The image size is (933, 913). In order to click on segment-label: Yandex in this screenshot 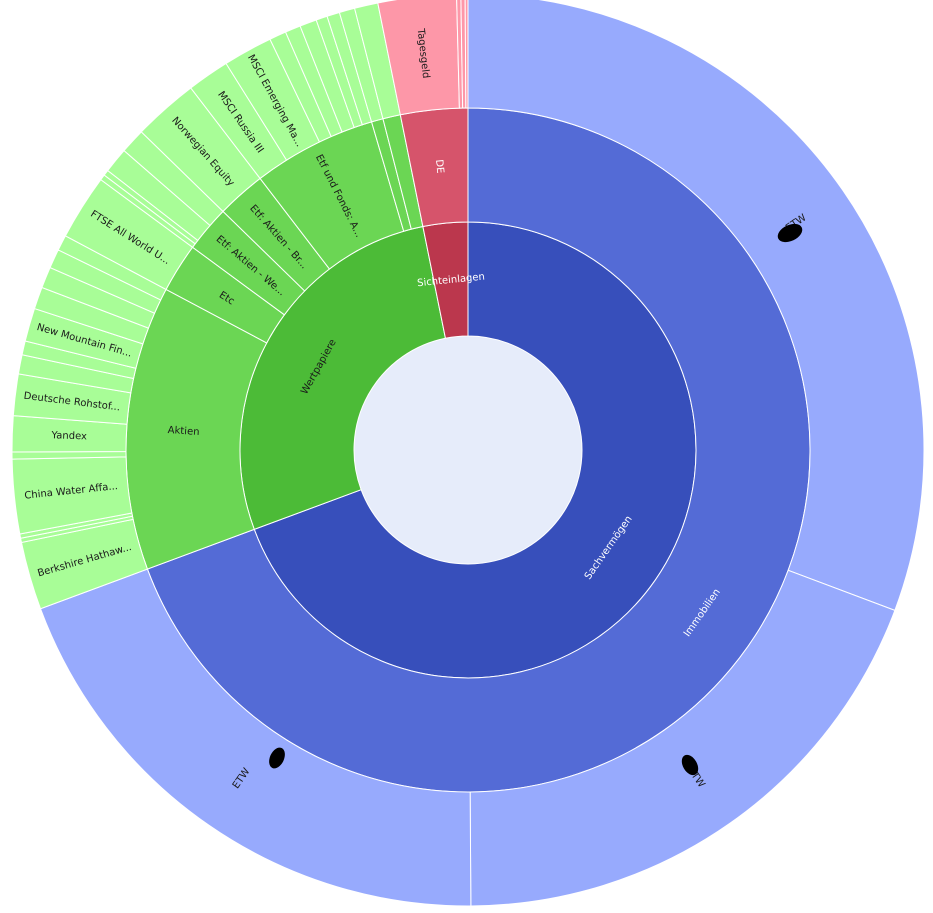, I will do `click(68, 436)`.